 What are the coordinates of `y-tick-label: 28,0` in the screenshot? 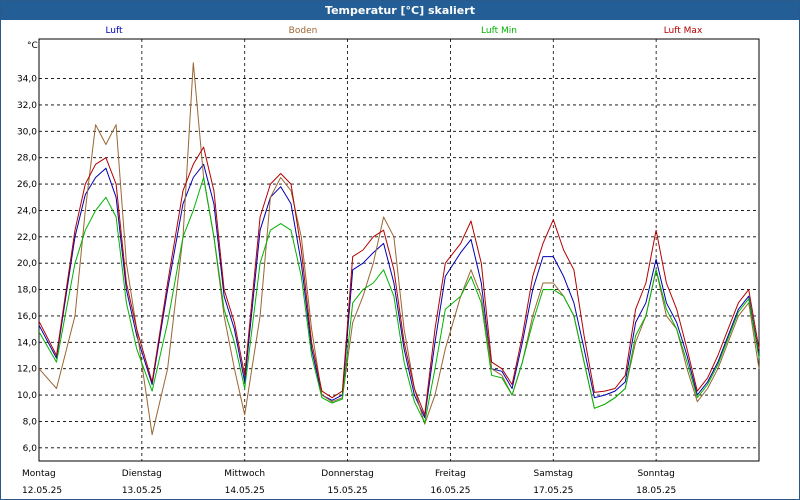 It's located at (27, 159).